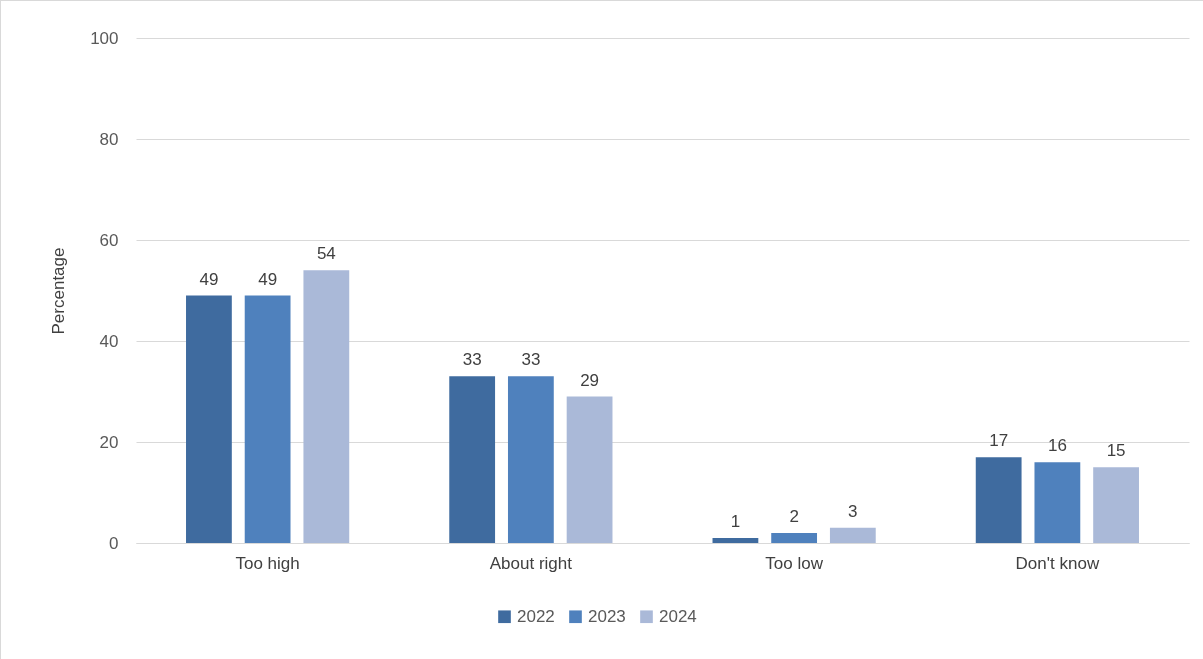 Image resolution: width=1203 pixels, height=659 pixels. What do you see at coordinates (590, 380) in the screenshot?
I see `data-label: 29` at bounding box center [590, 380].